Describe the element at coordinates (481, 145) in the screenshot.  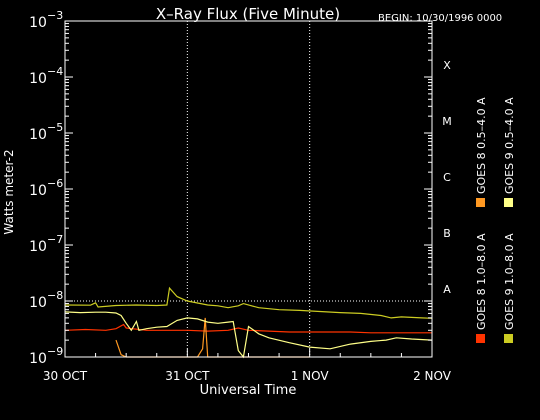
I see `legend-label: GOES 8 0.5–4.0 A` at that location.